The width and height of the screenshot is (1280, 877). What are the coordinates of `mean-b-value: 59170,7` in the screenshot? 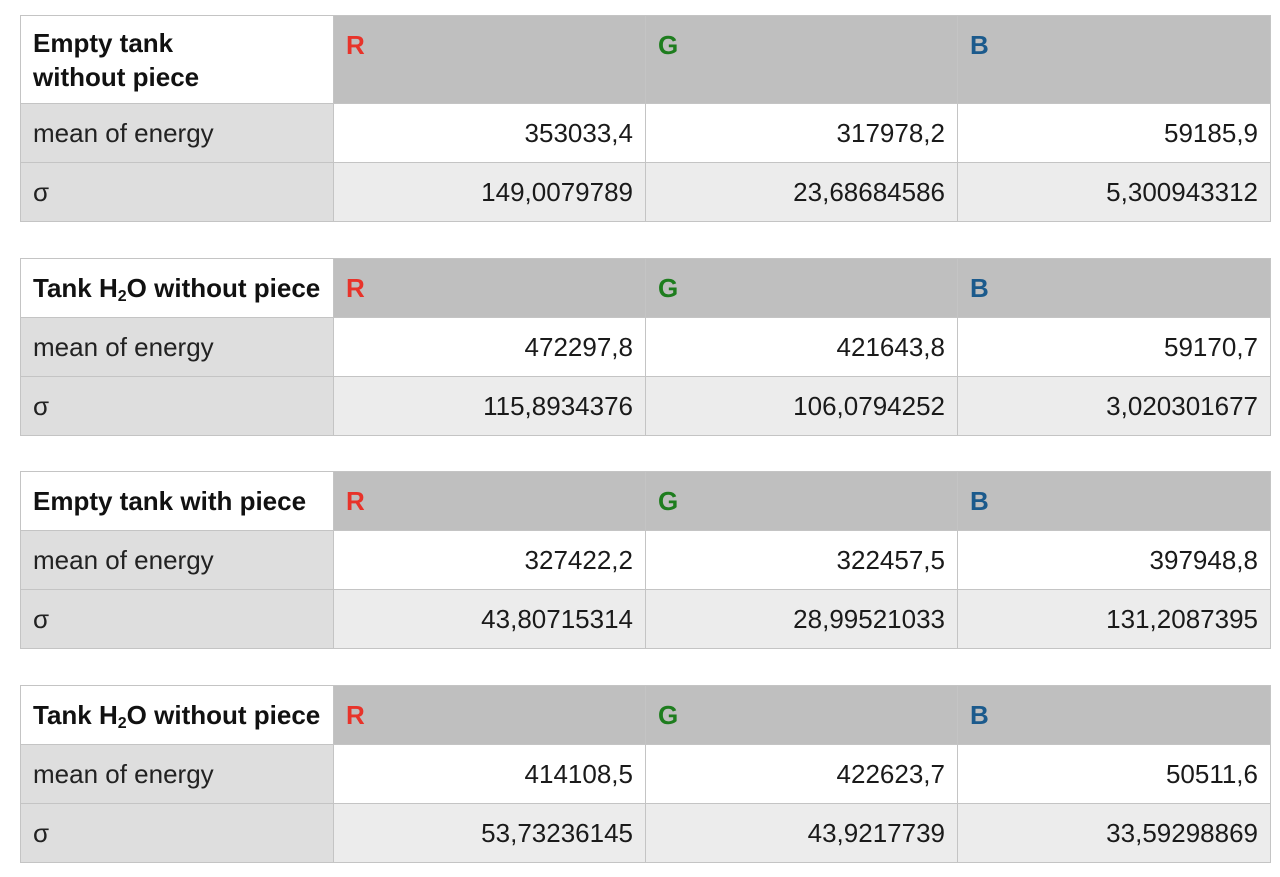 It's located at (1114, 347).